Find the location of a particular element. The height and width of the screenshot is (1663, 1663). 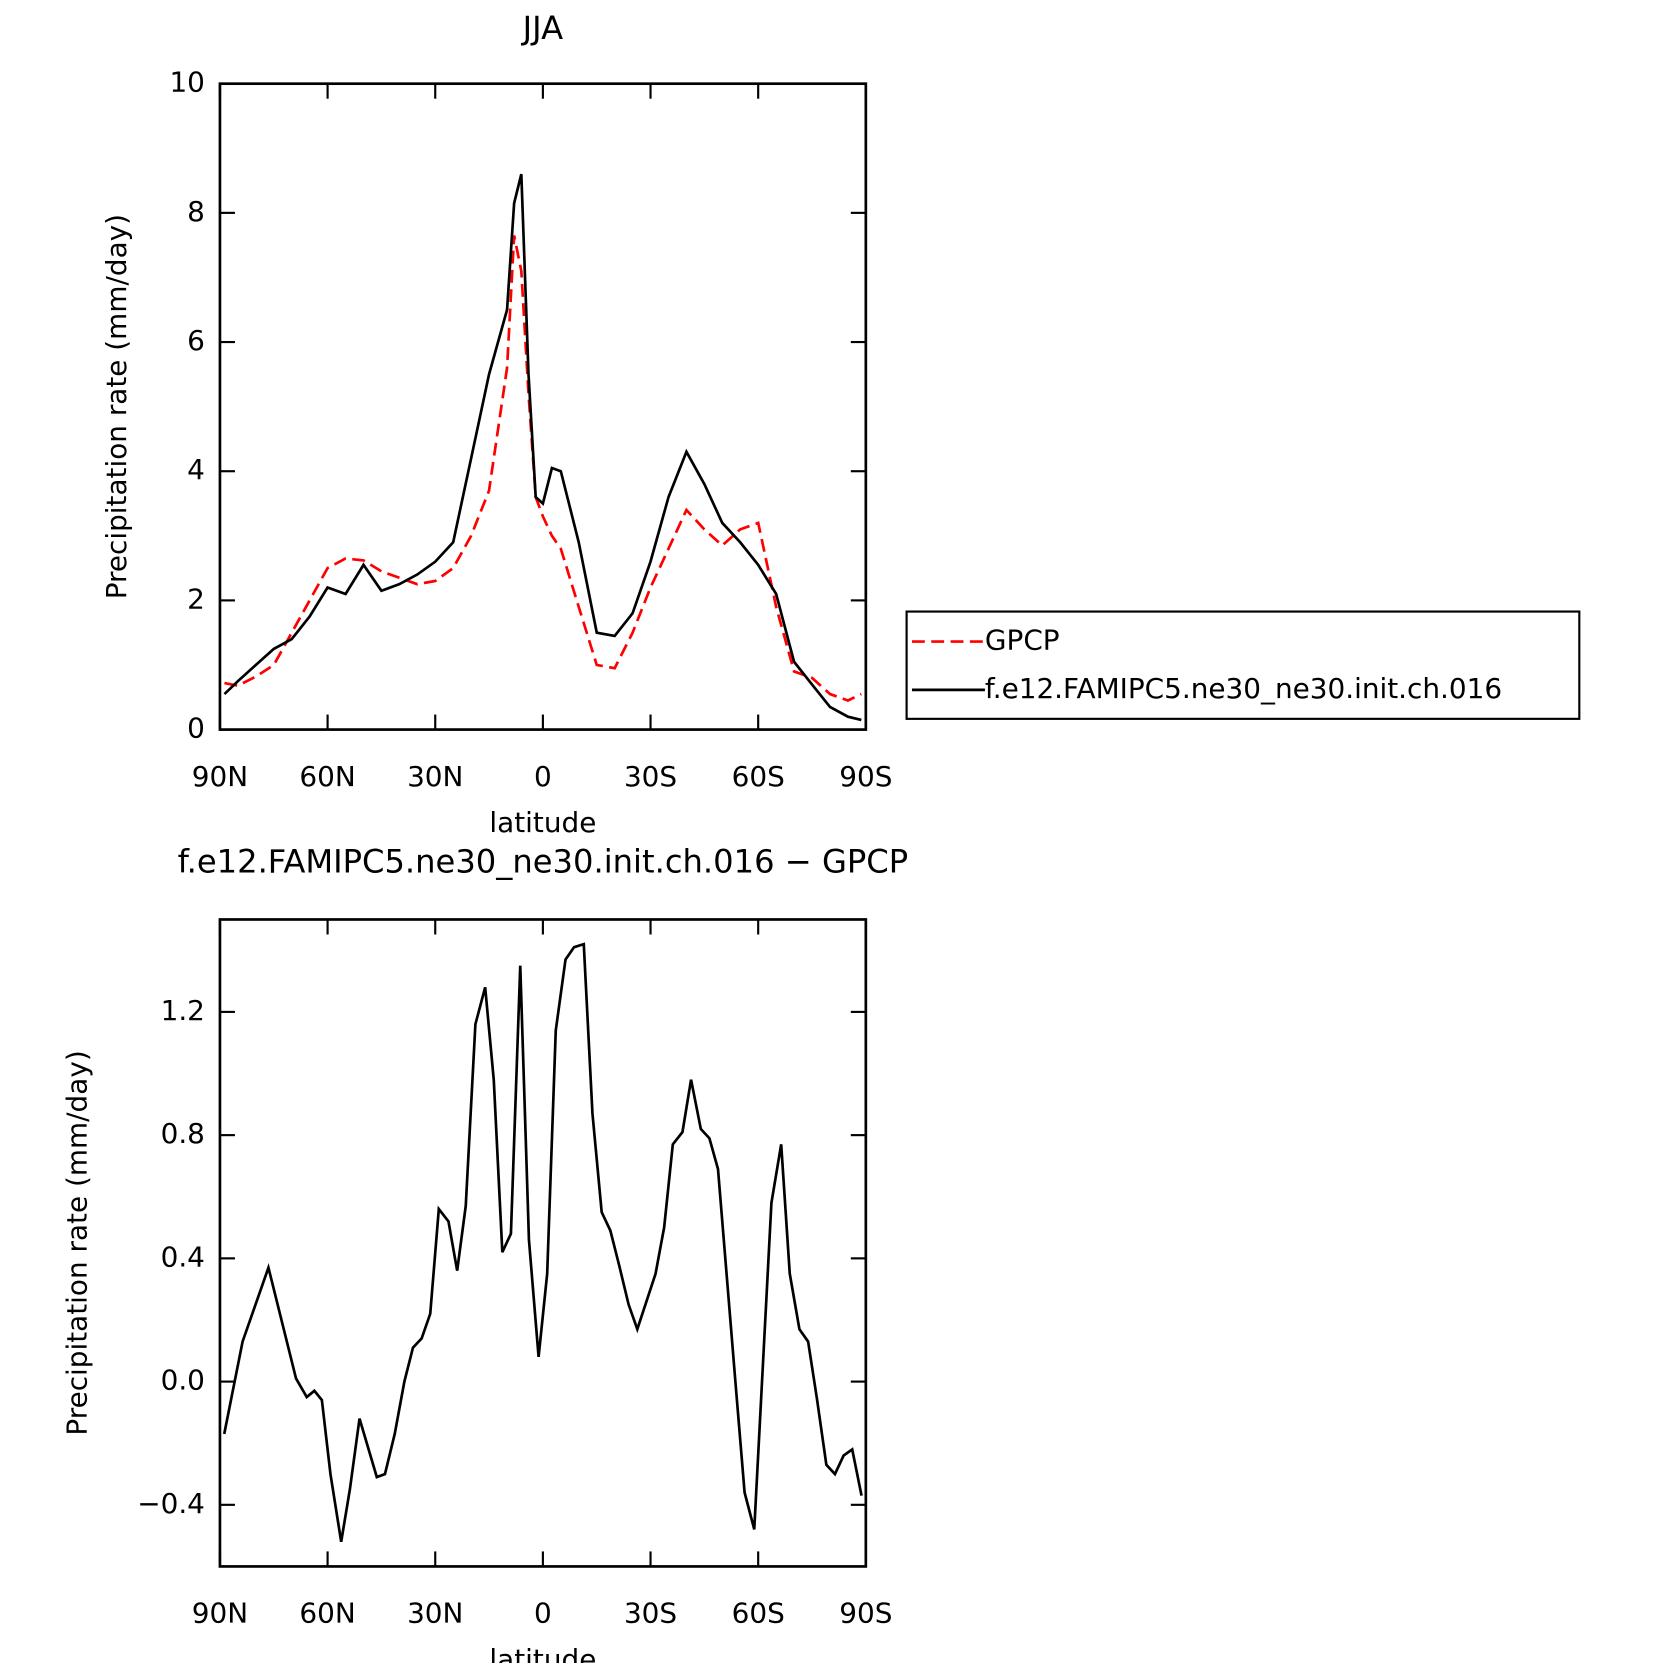

y-tick-label: 6 is located at coordinates (196, 340).